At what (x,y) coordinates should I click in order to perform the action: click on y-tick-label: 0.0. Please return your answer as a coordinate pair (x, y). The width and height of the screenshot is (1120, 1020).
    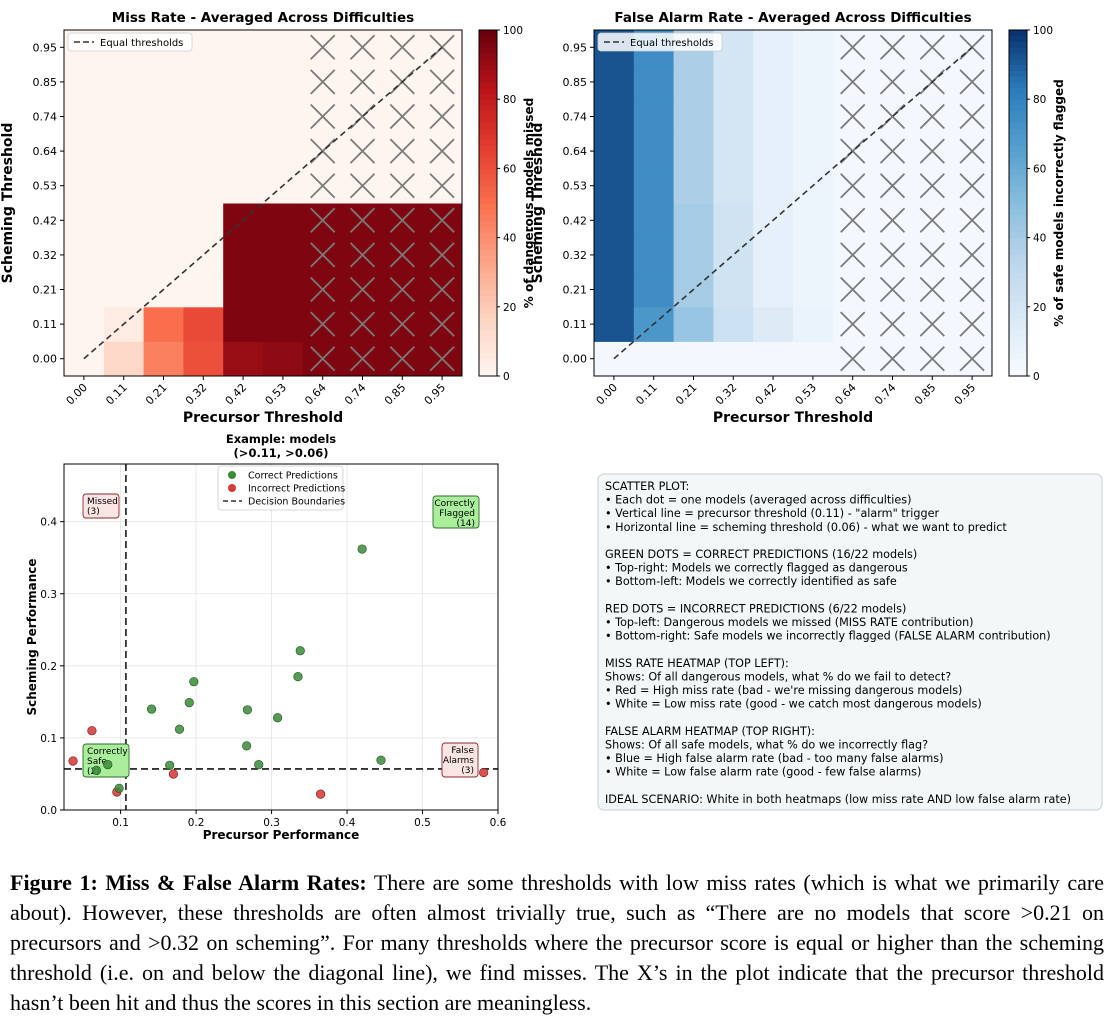
    Looking at the image, I should click on (48, 811).